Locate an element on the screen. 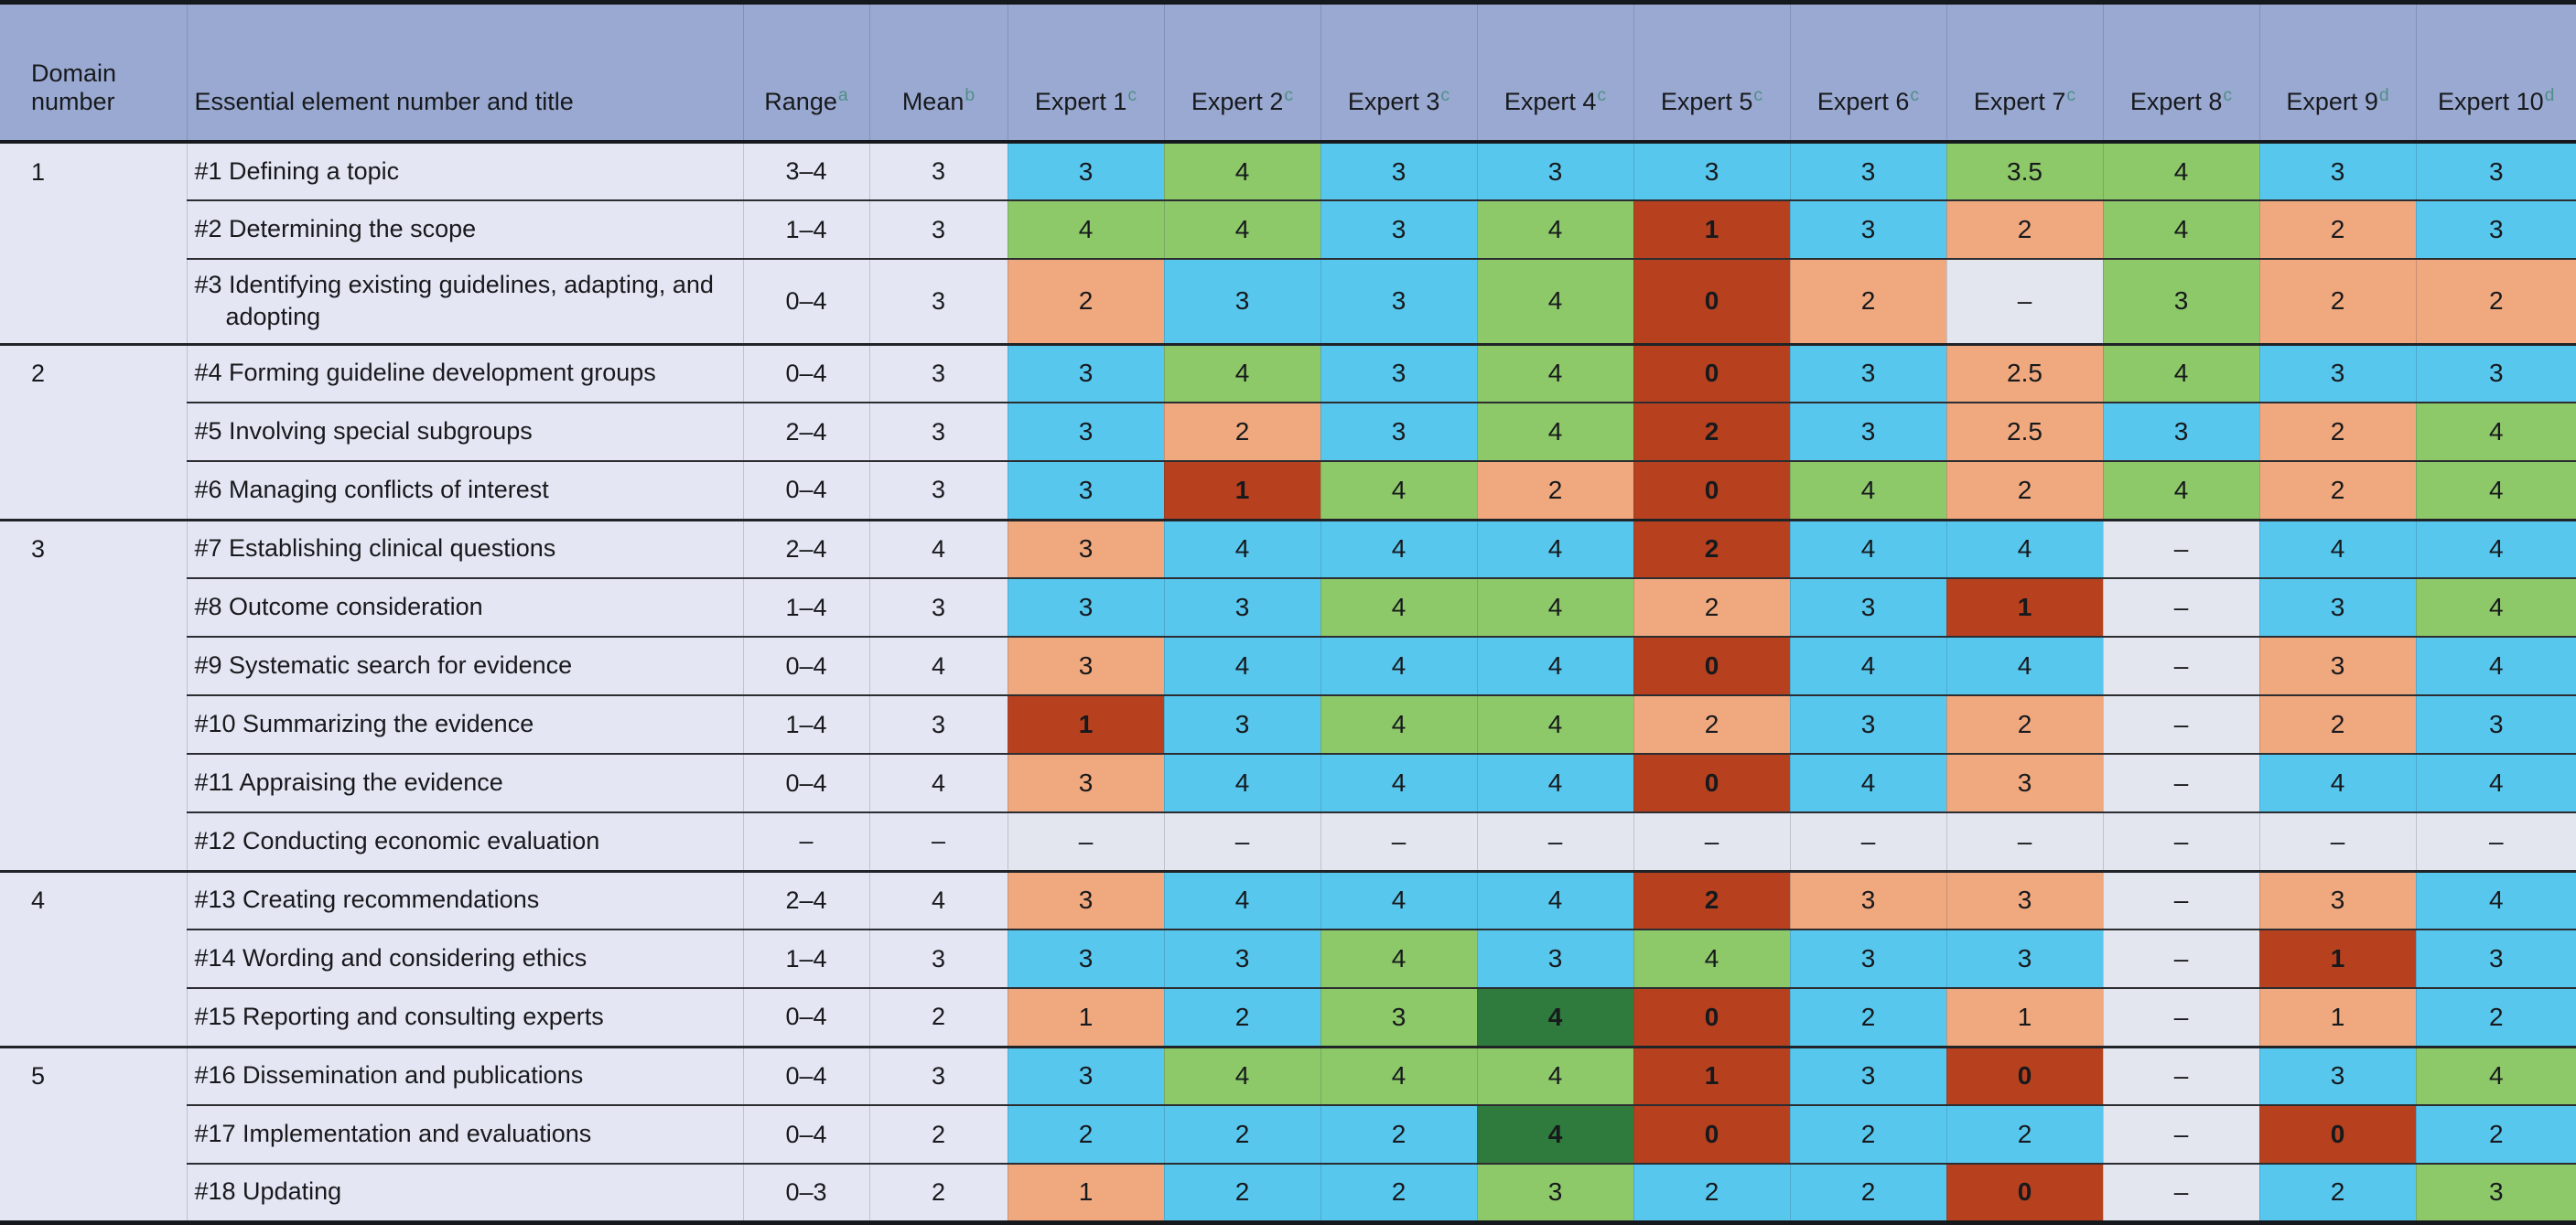  column-header-expert-2: Expert 2c is located at coordinates (1241, 73).